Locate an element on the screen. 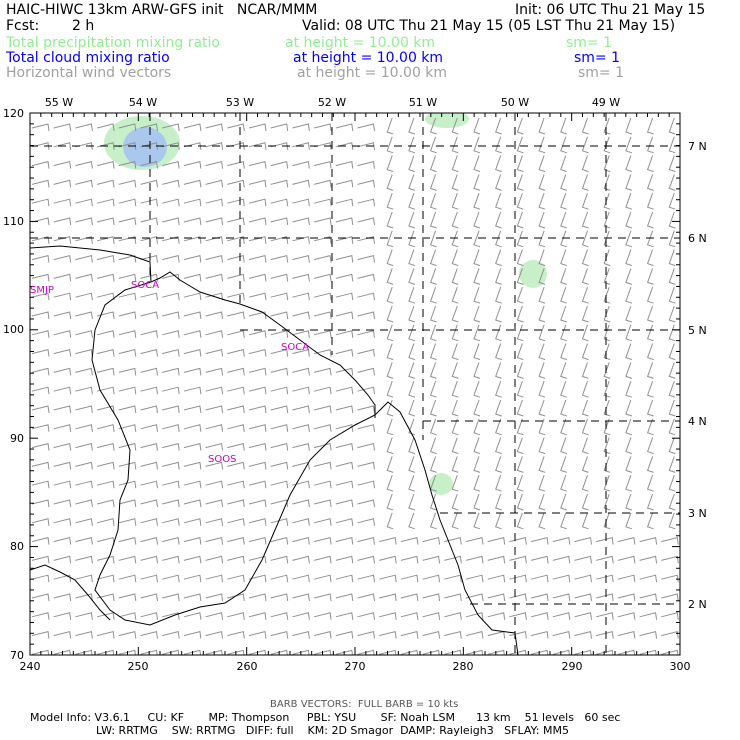 The height and width of the screenshot is (740, 740). x-tick-label: 280 is located at coordinates (463, 666).